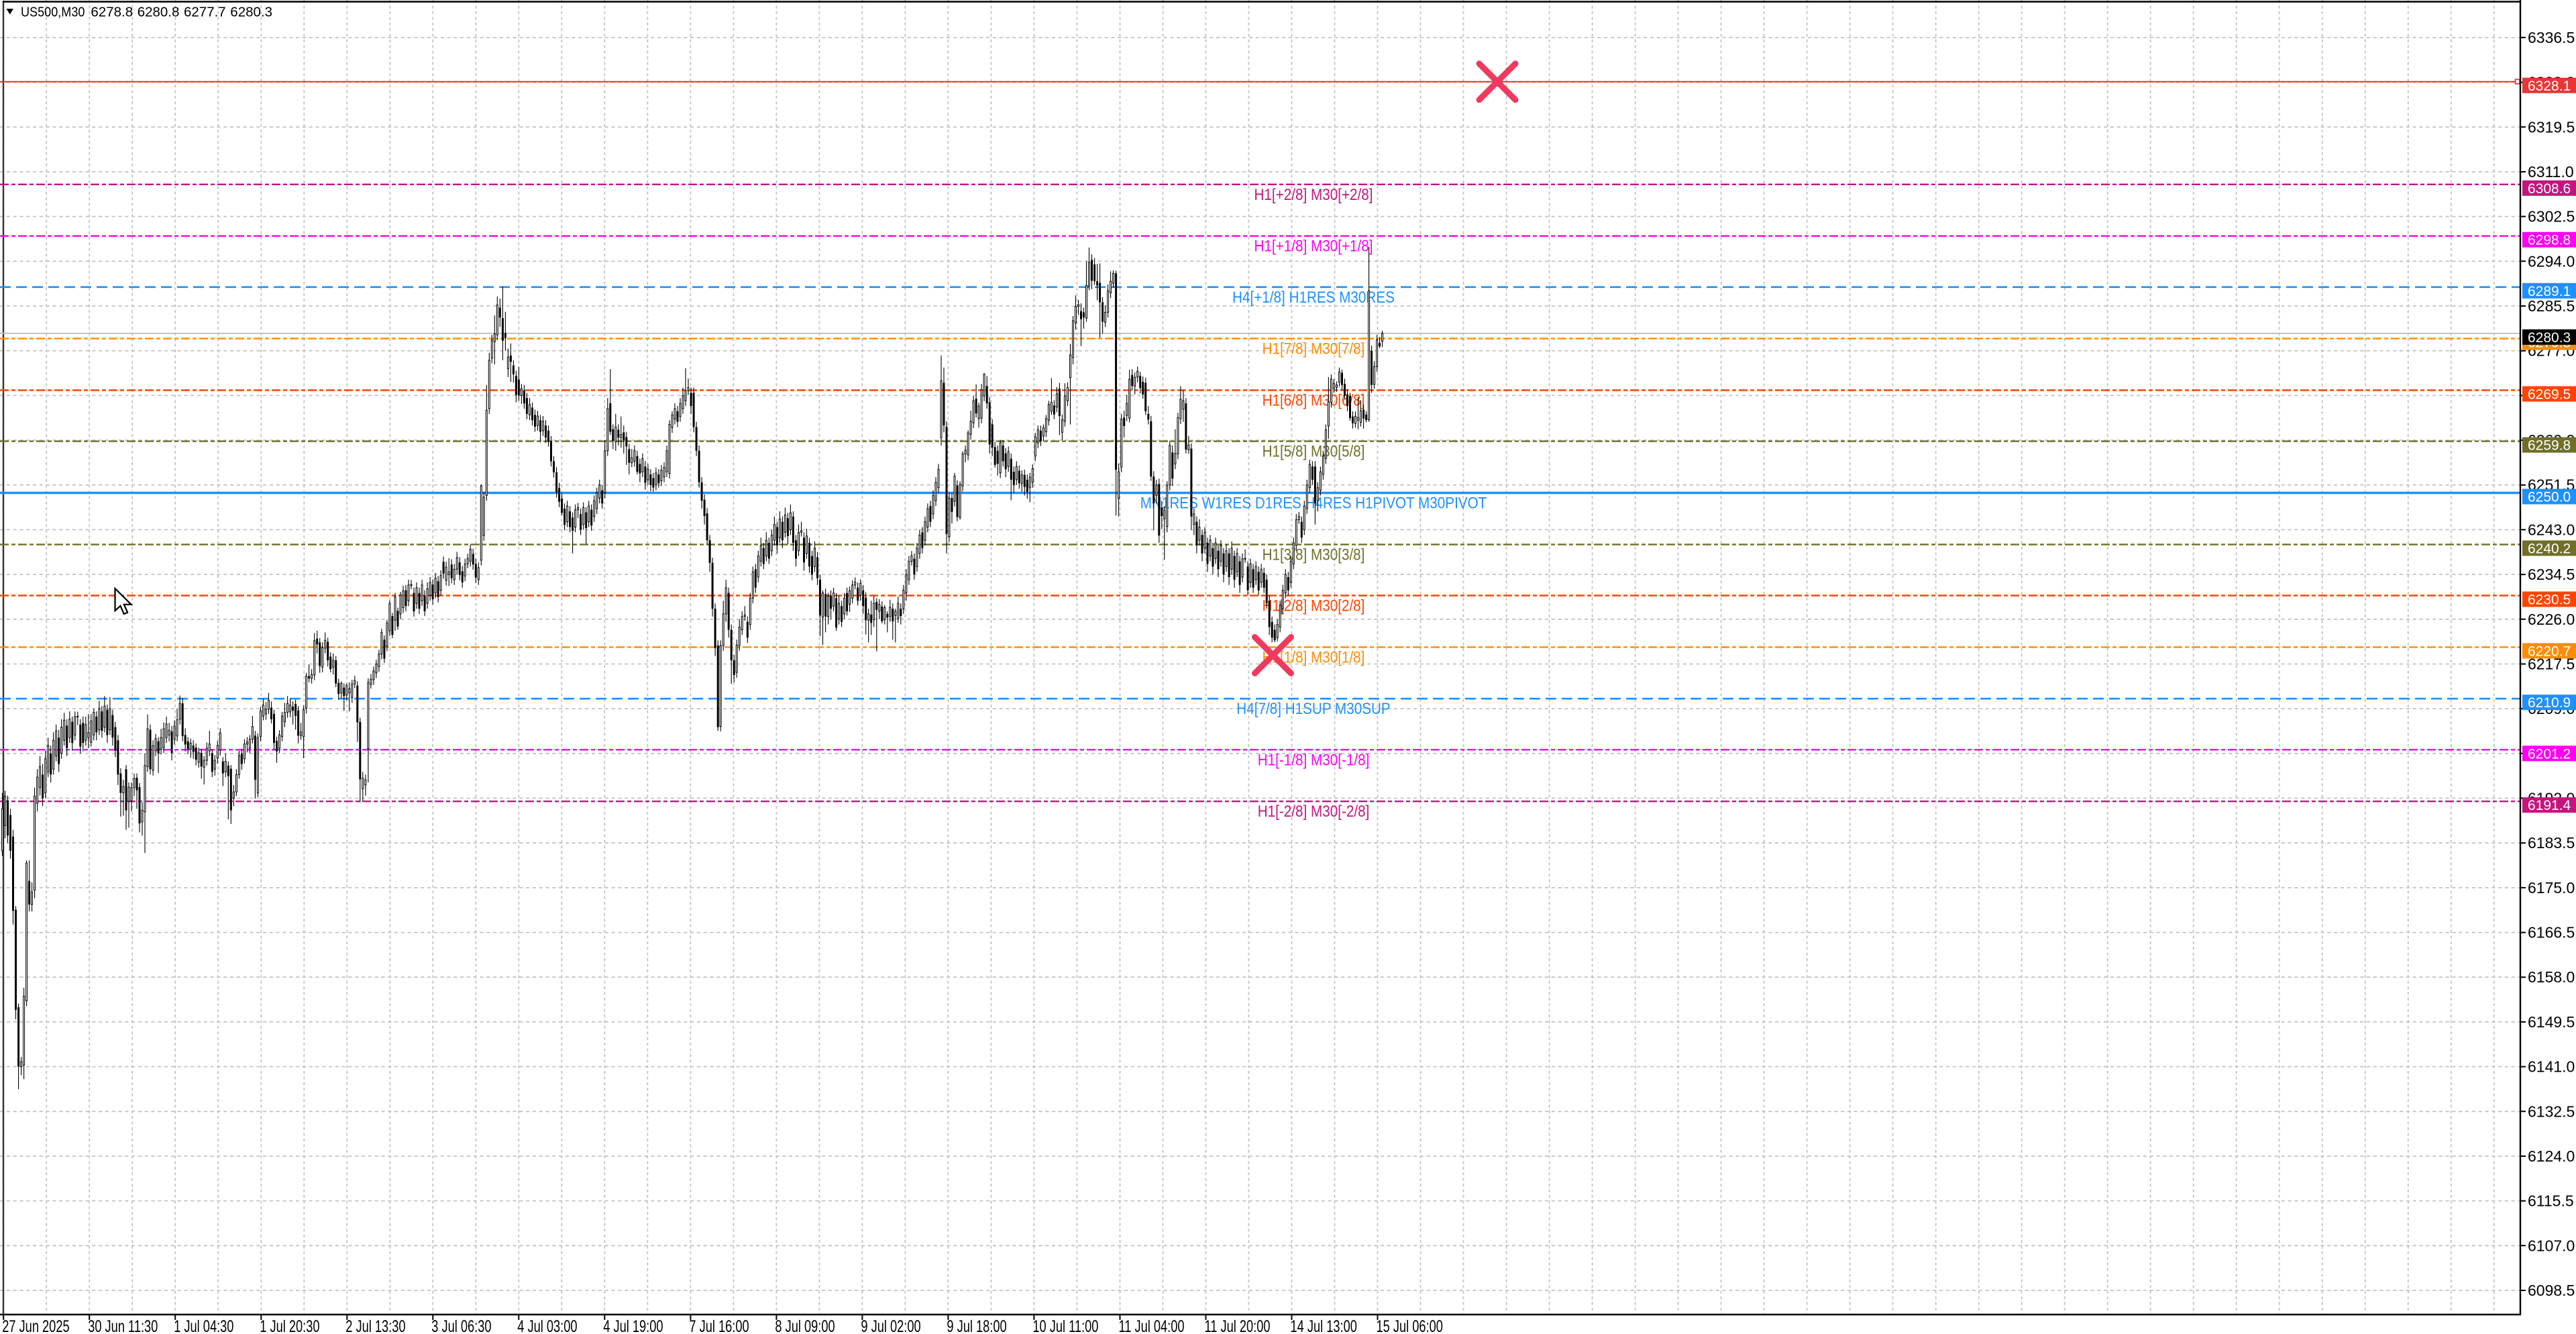 Image resolution: width=2576 pixels, height=1334 pixels. What do you see at coordinates (203, 1325) in the screenshot?
I see `svg-text: 1 Jul 04:30` at bounding box center [203, 1325].